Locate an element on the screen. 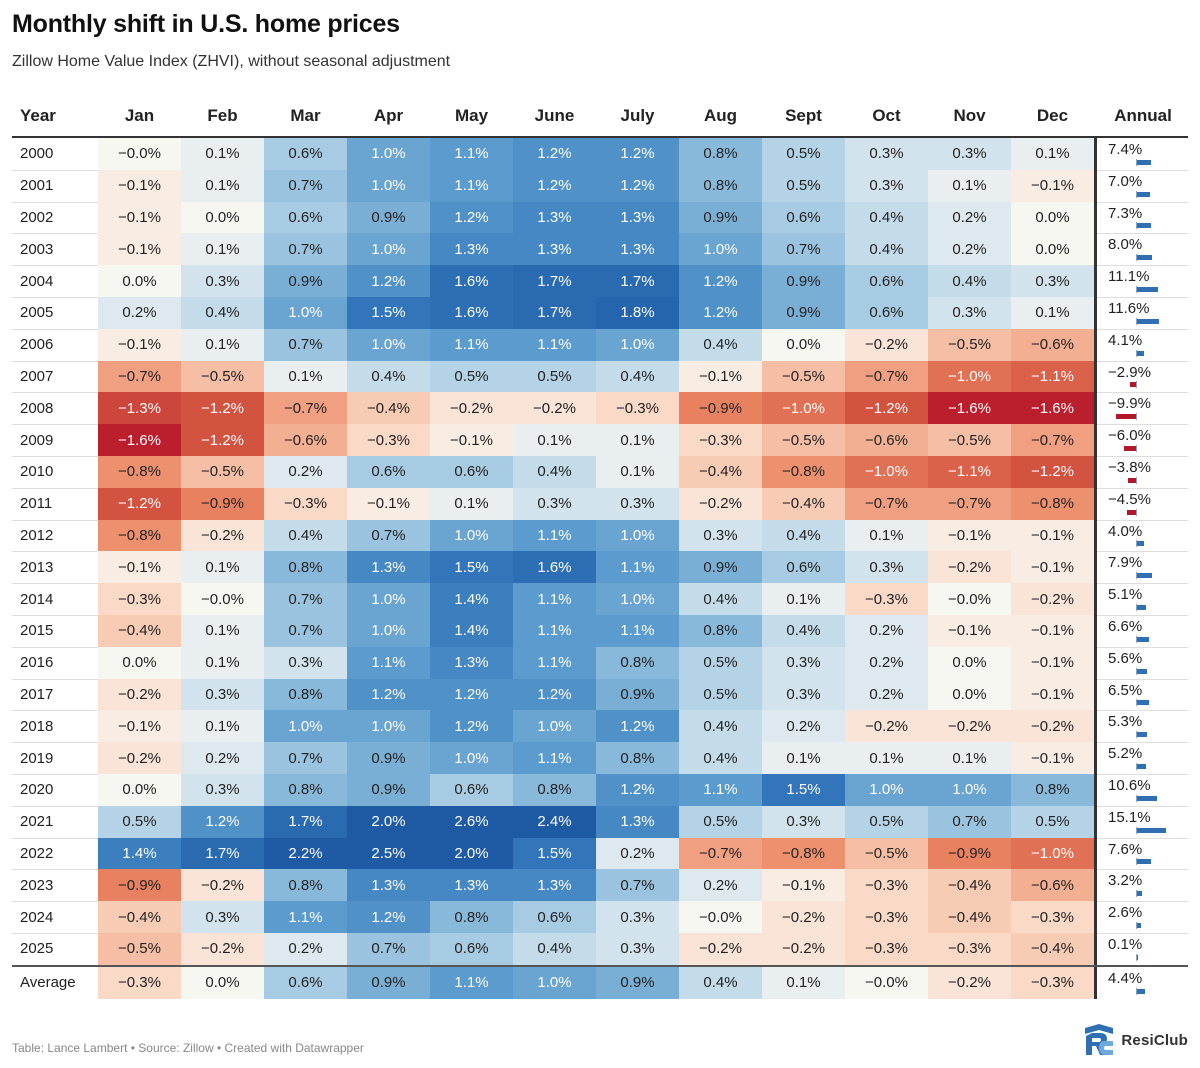 The width and height of the screenshot is (1200, 1068). annual-value: 5.3% is located at coordinates (1125, 722).